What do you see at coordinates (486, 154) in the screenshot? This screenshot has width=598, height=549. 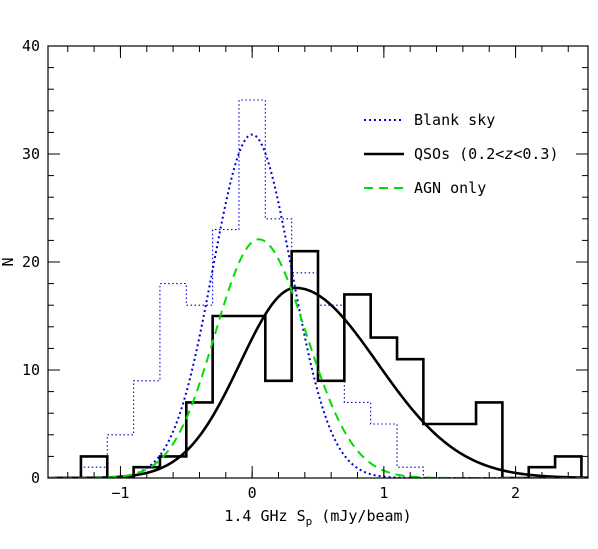 I see `legend-label-qsos-0-2: QSOs (0.2<z<0.3)` at bounding box center [486, 154].